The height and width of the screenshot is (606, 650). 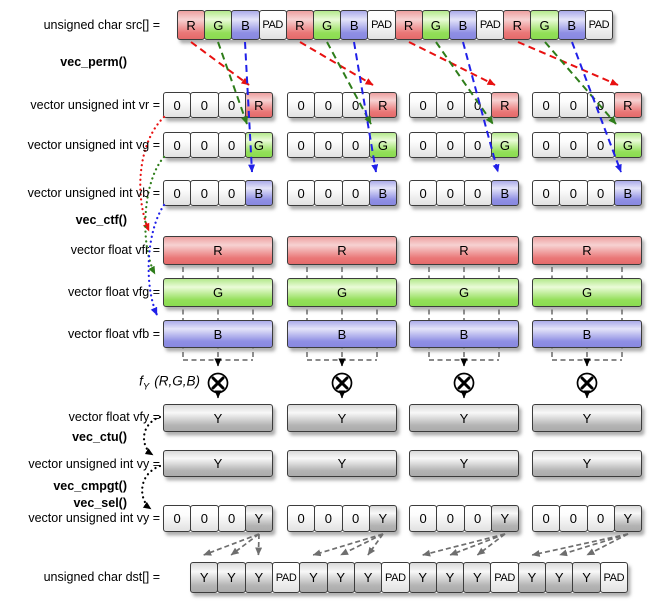 I want to click on ctu-curve-black, so click(x=152, y=436).